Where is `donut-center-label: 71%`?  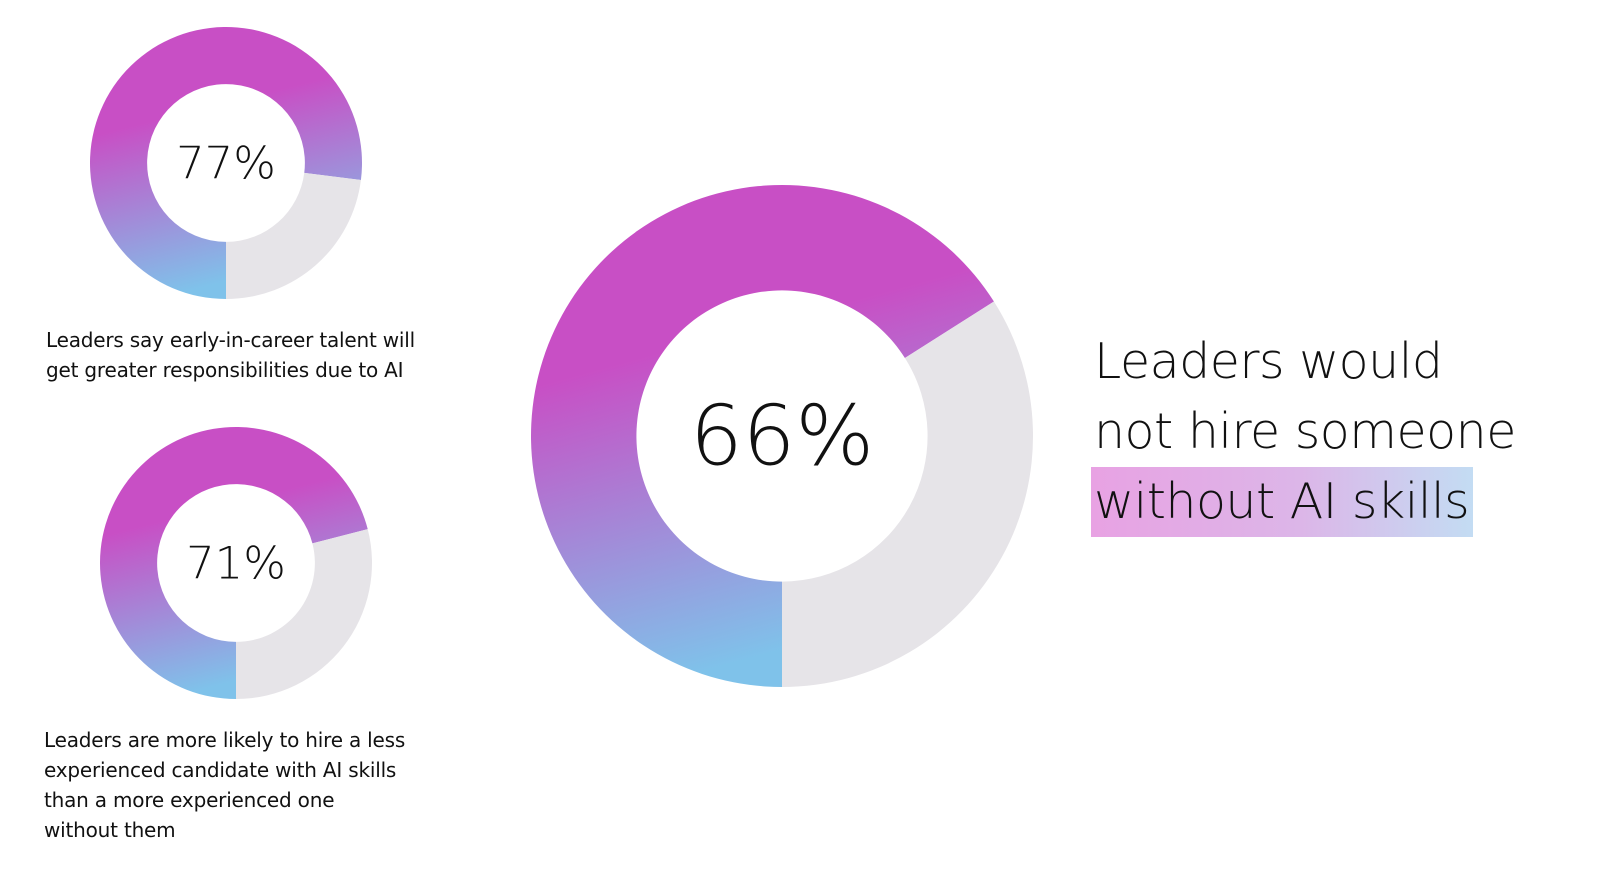
donut-center-label: 71% is located at coordinates (236, 563).